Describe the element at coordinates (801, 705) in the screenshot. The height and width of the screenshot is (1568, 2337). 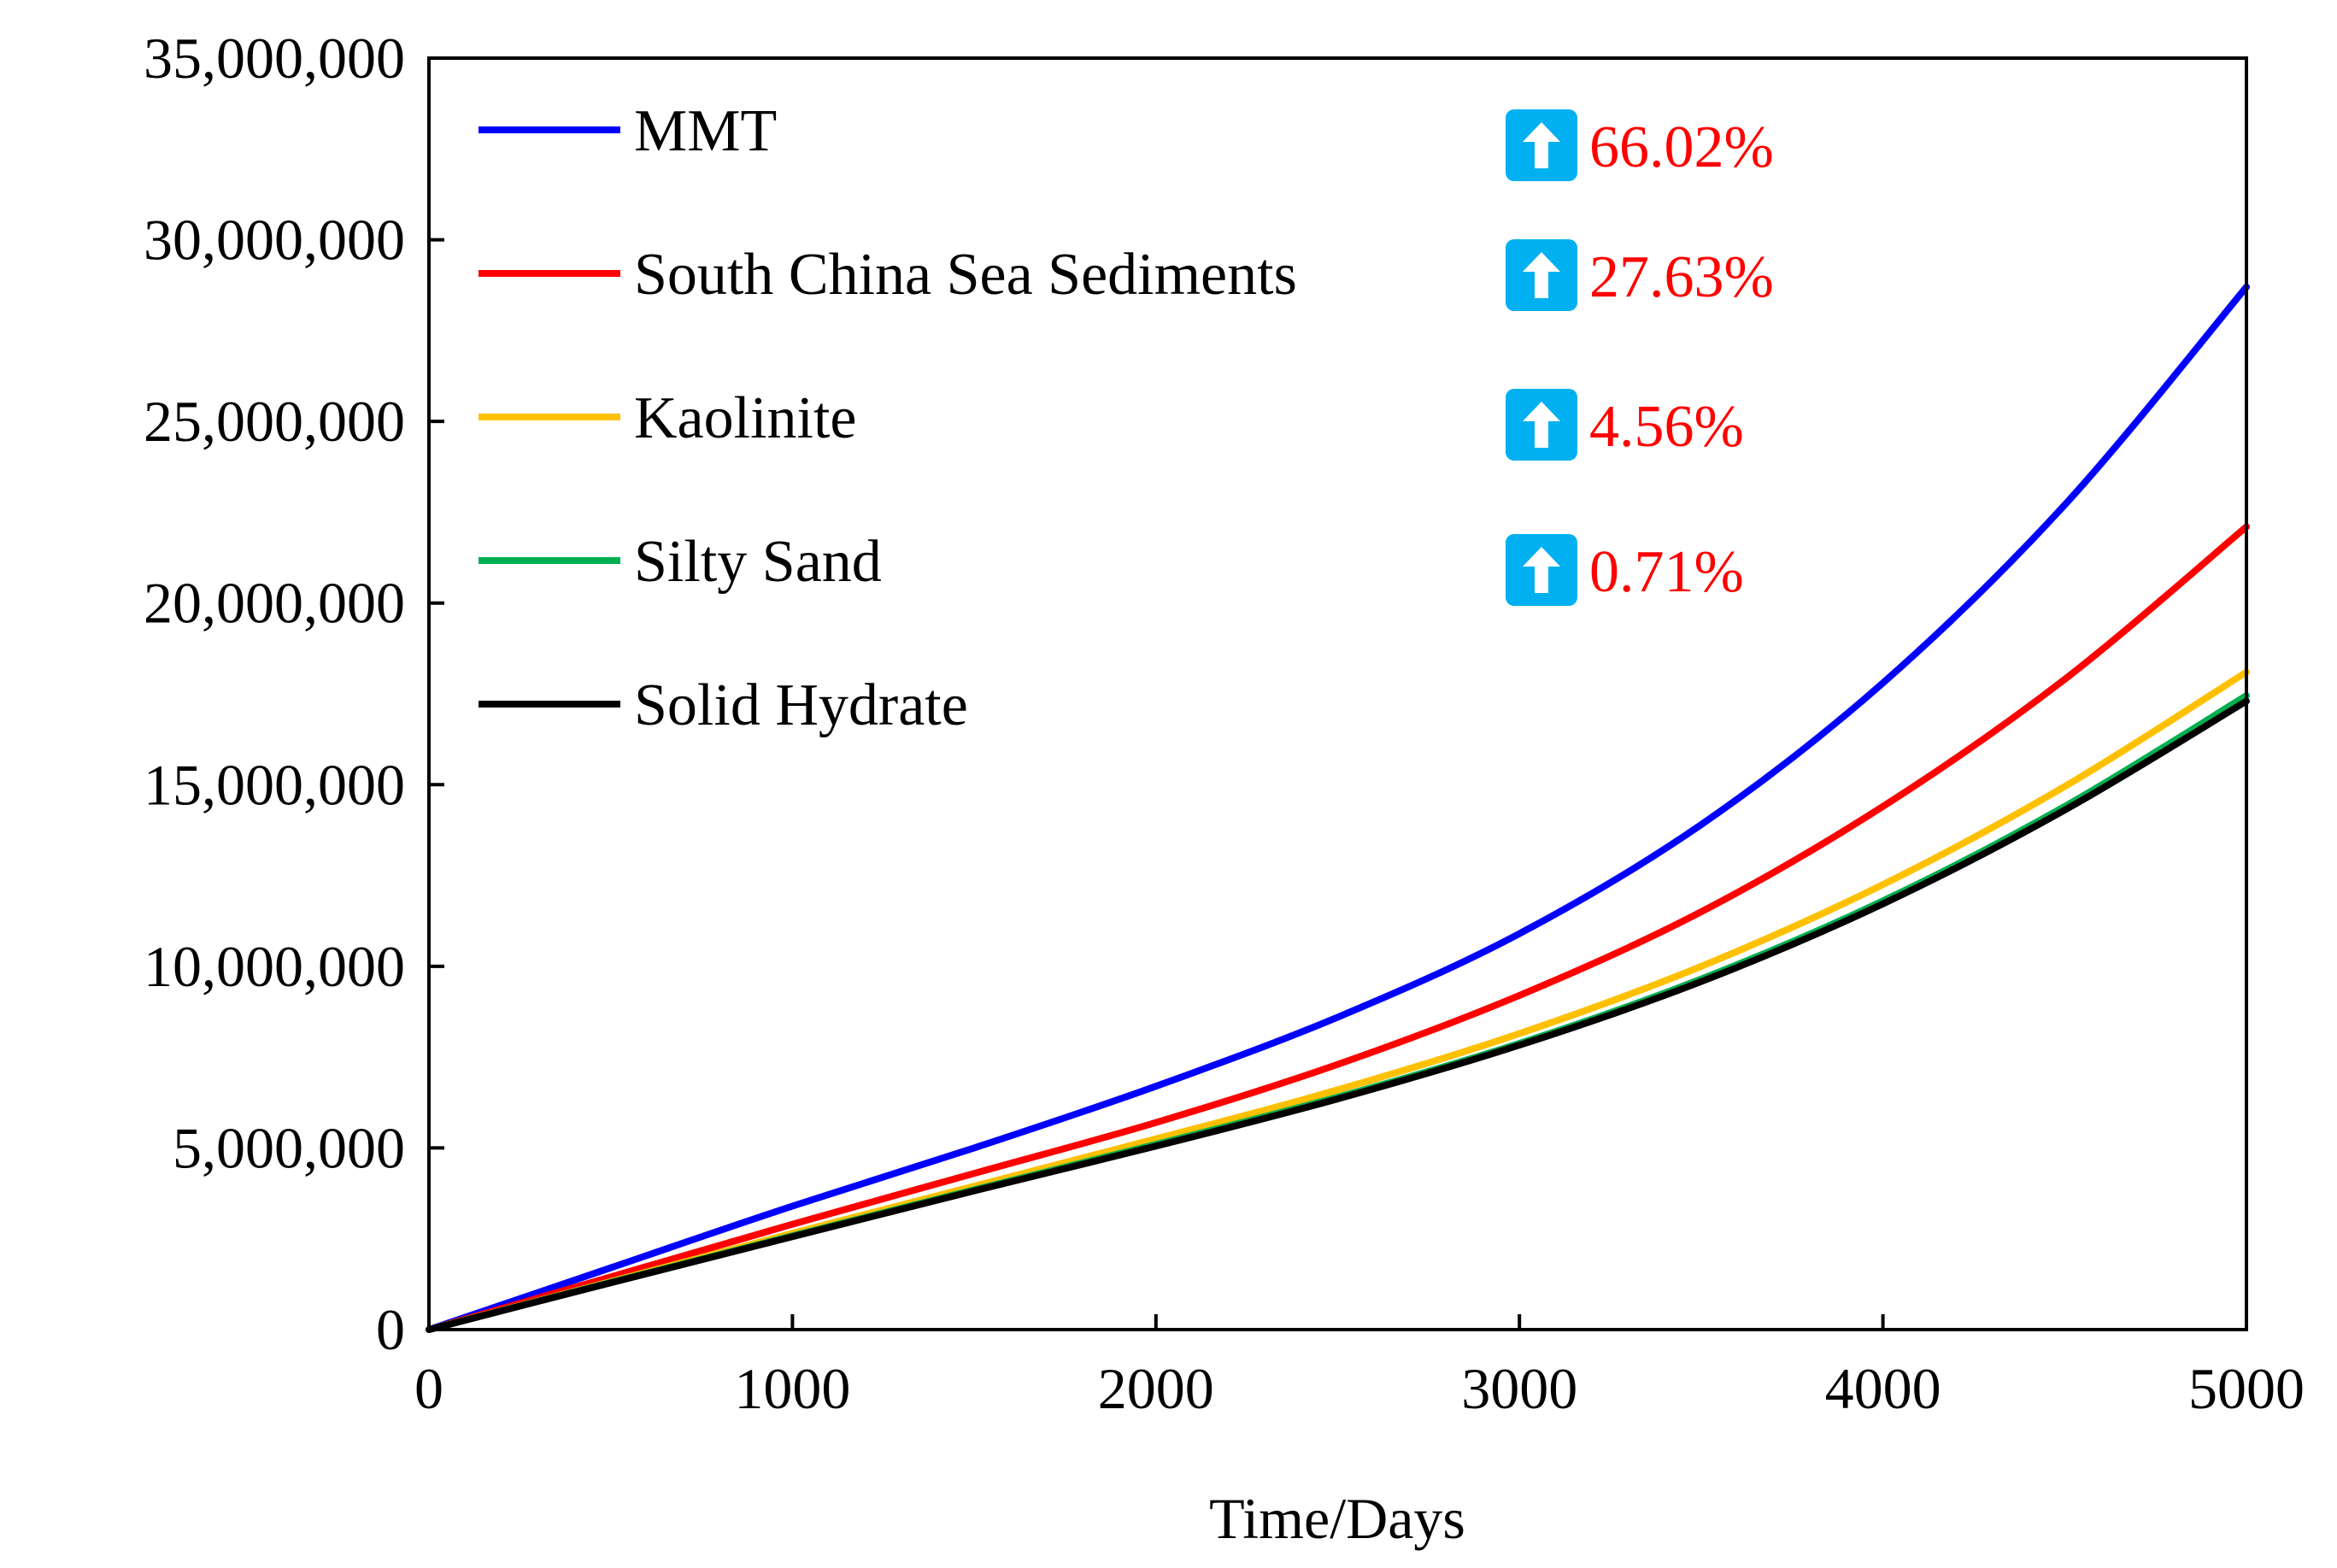
I see `legend-label-solid-hydrate: Solid Hydrate` at that location.